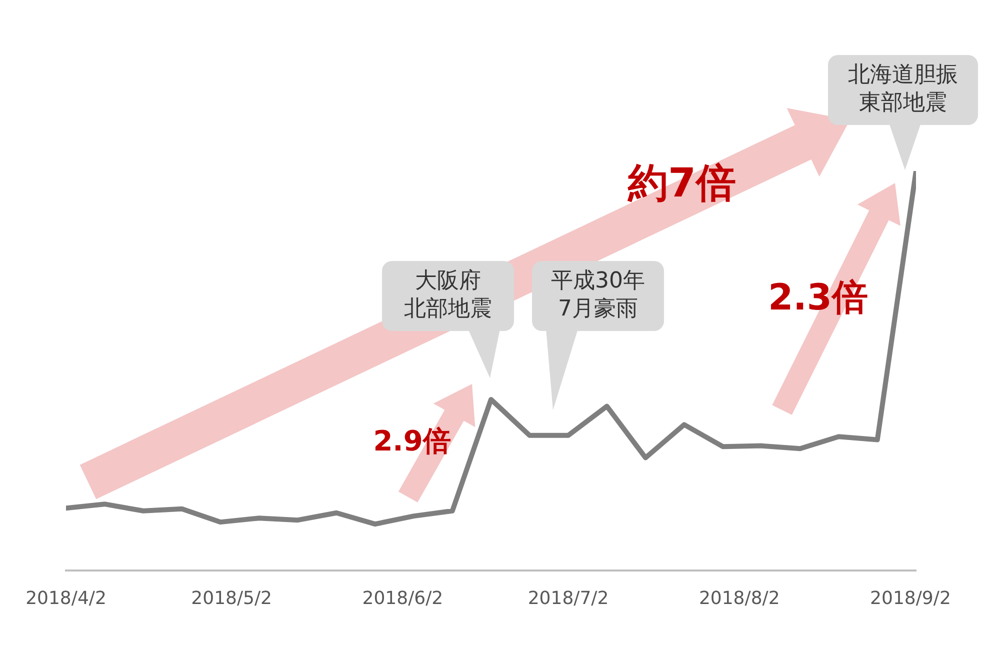 Image resolution: width=1000 pixels, height=646 pixels. Describe the element at coordinates (412, 441) in the screenshot. I see `annotation: 2.9倍` at that location.